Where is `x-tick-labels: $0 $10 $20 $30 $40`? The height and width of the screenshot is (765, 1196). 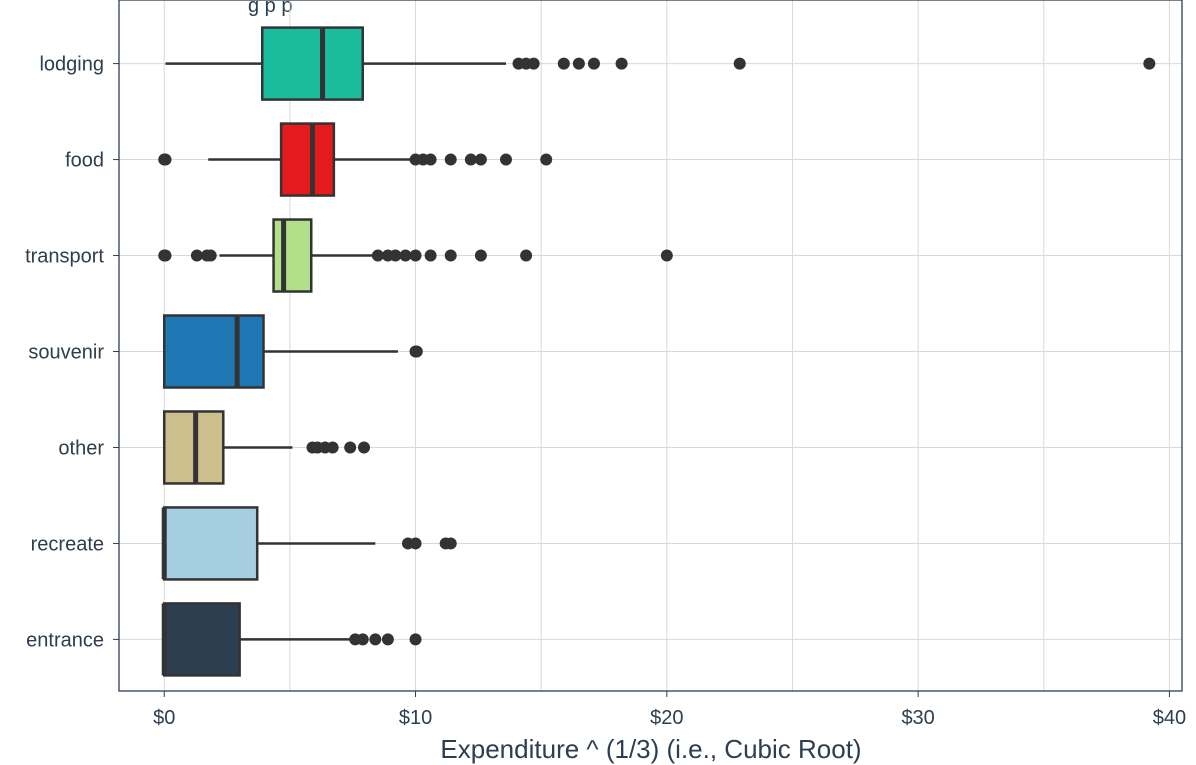
x-tick-labels: $0 $10 $20 $30 $40 is located at coordinates (669, 710).